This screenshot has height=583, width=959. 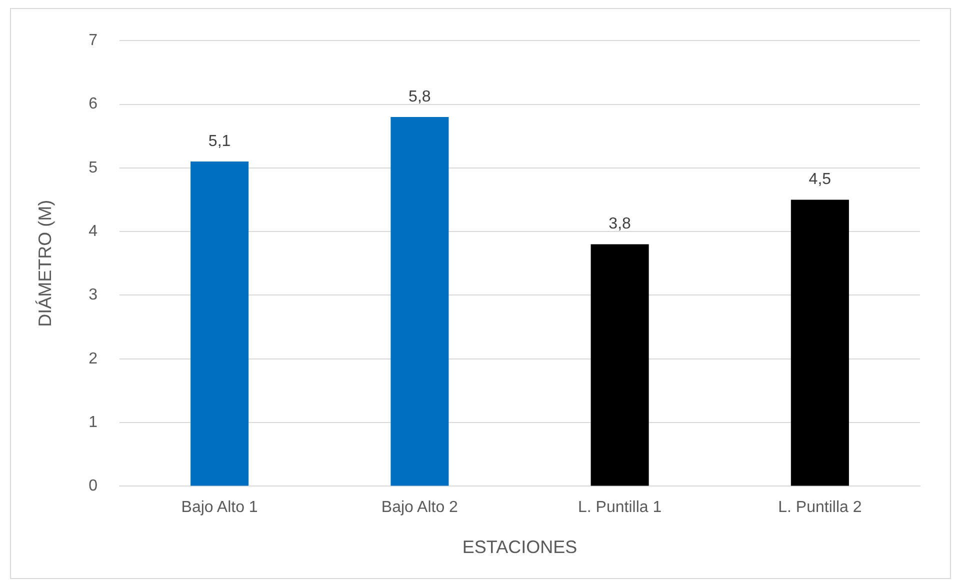 I want to click on data-label: 4,5, so click(x=820, y=179).